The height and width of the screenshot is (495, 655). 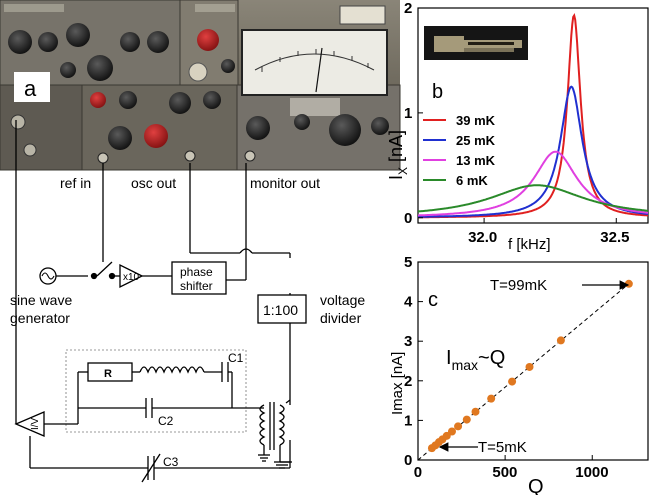 What do you see at coordinates (131, 277) in the screenshot?
I see `amplifier-gain-label: x10` at bounding box center [131, 277].